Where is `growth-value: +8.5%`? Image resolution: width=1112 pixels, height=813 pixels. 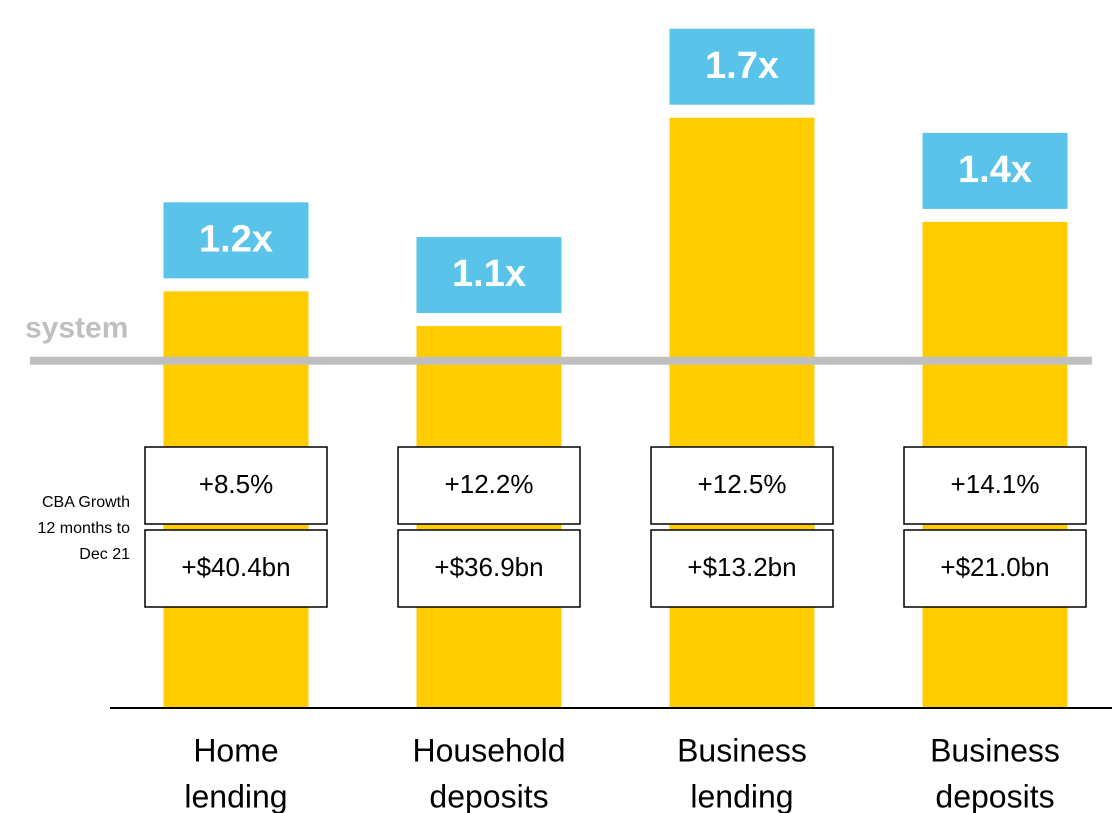 growth-value: +8.5% is located at coordinates (236, 484).